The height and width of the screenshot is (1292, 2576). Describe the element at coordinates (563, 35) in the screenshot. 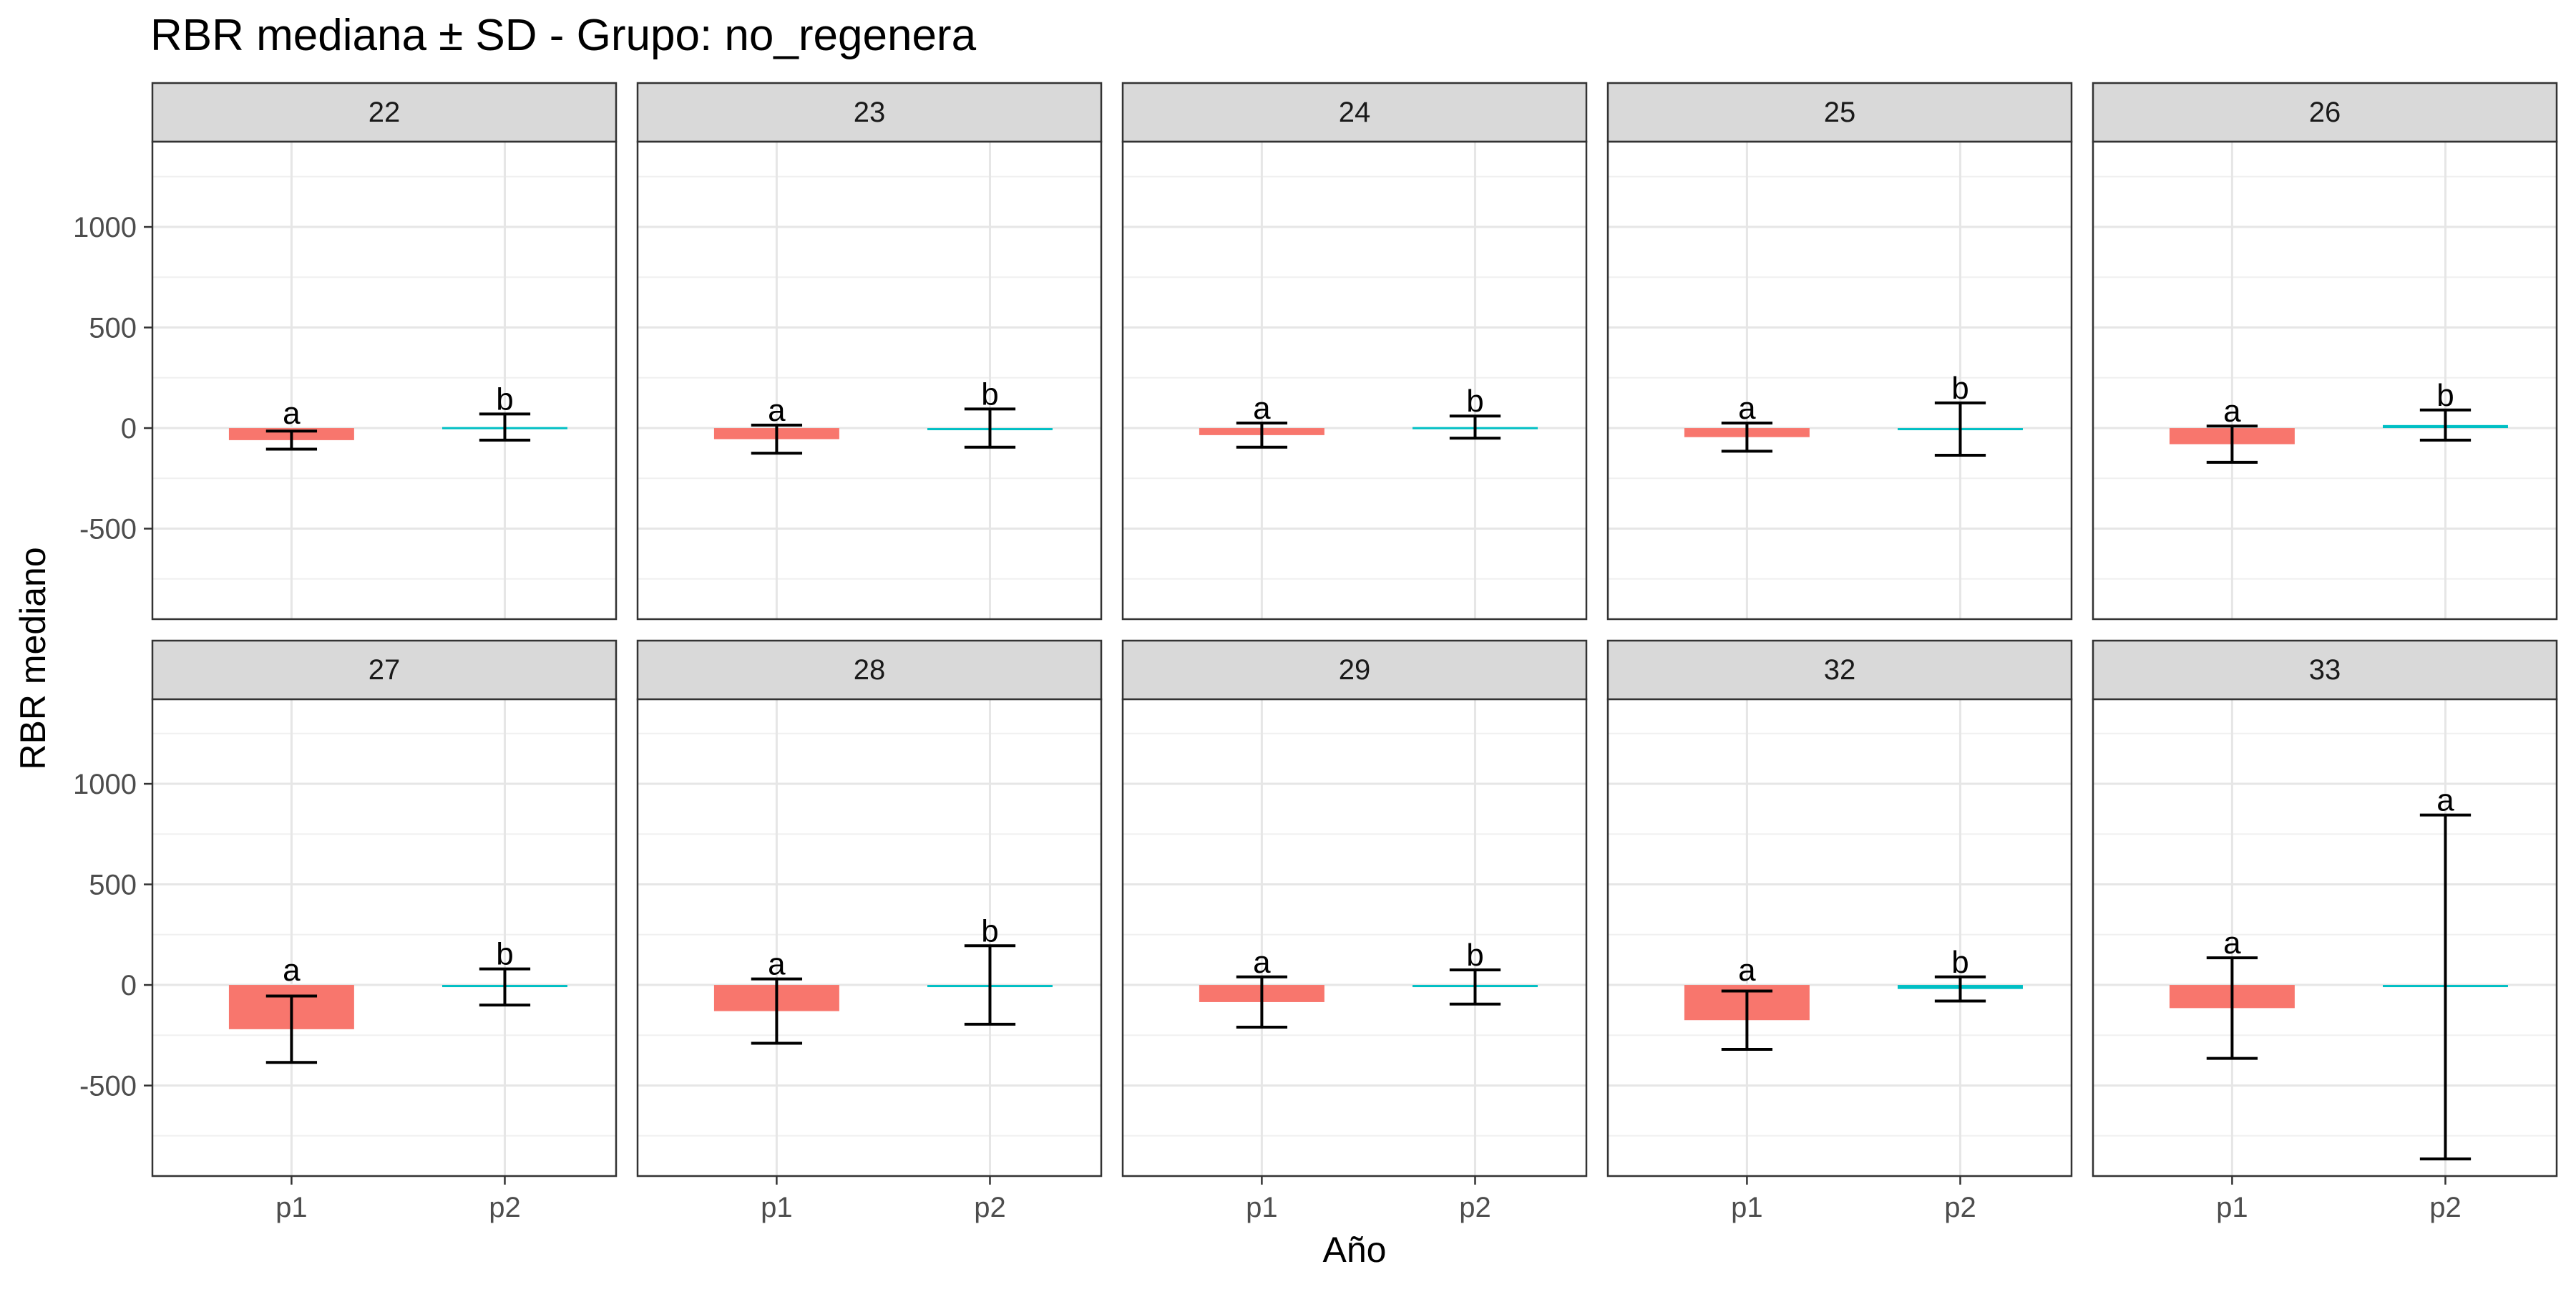

I see `chart-title: RBR mediana ± SD - Grupo: no_regenera` at that location.